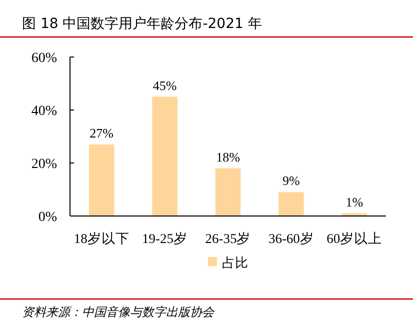  What do you see at coordinates (354, 238) in the screenshot?
I see `x-tick-label: 60岁以上` at bounding box center [354, 238].